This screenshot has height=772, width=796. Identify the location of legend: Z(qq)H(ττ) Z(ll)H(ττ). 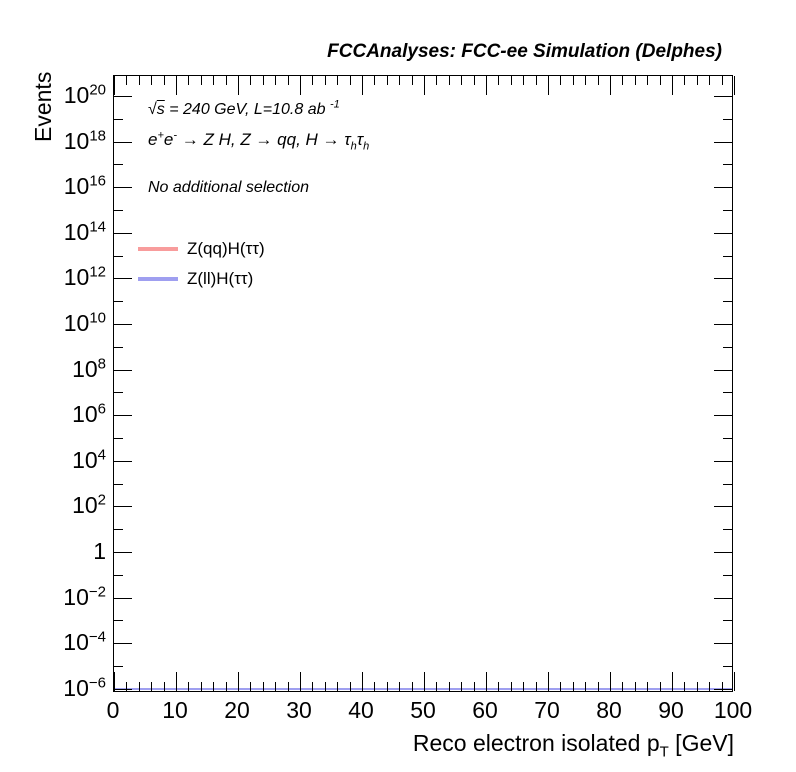
(201, 264).